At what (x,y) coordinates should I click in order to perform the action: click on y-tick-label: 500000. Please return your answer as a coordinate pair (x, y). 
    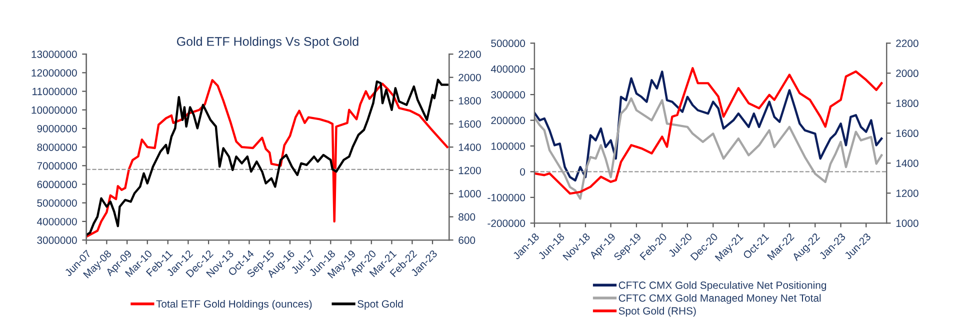
    Looking at the image, I should click on (508, 44).